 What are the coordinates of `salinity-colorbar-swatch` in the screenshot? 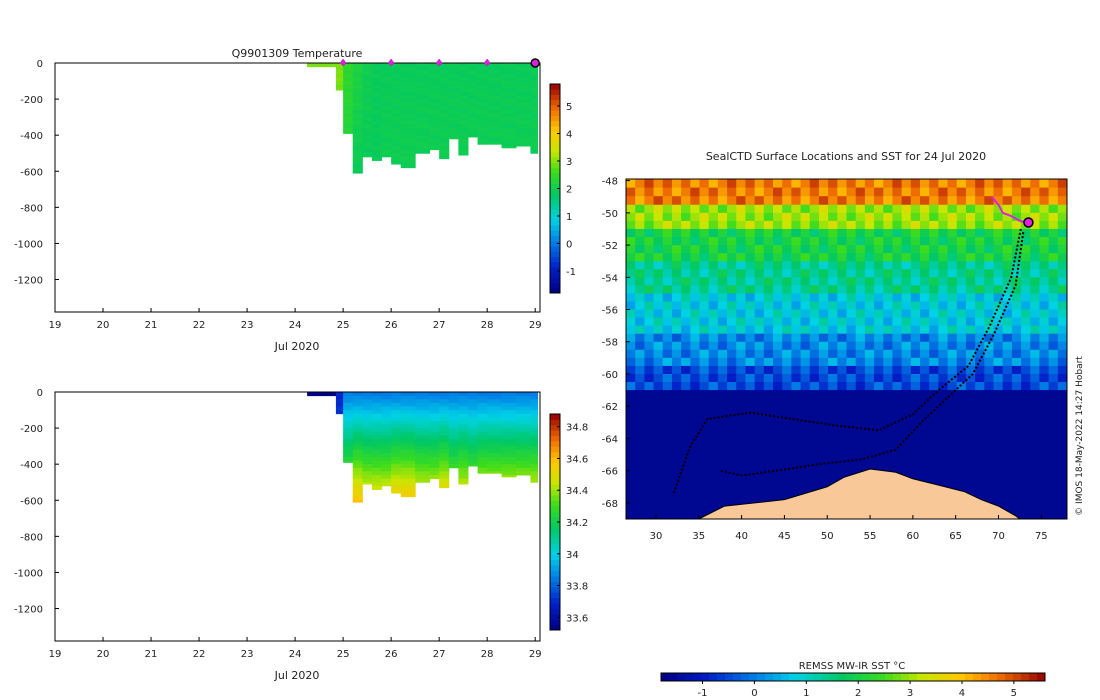 It's located at (555, 460).